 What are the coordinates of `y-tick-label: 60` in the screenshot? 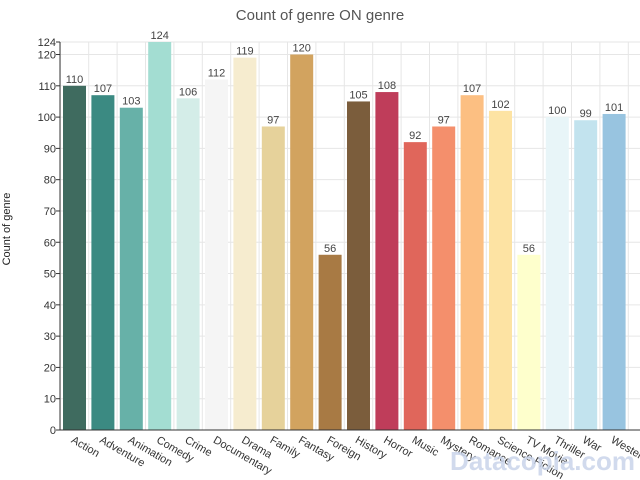 It's located at (50, 243).